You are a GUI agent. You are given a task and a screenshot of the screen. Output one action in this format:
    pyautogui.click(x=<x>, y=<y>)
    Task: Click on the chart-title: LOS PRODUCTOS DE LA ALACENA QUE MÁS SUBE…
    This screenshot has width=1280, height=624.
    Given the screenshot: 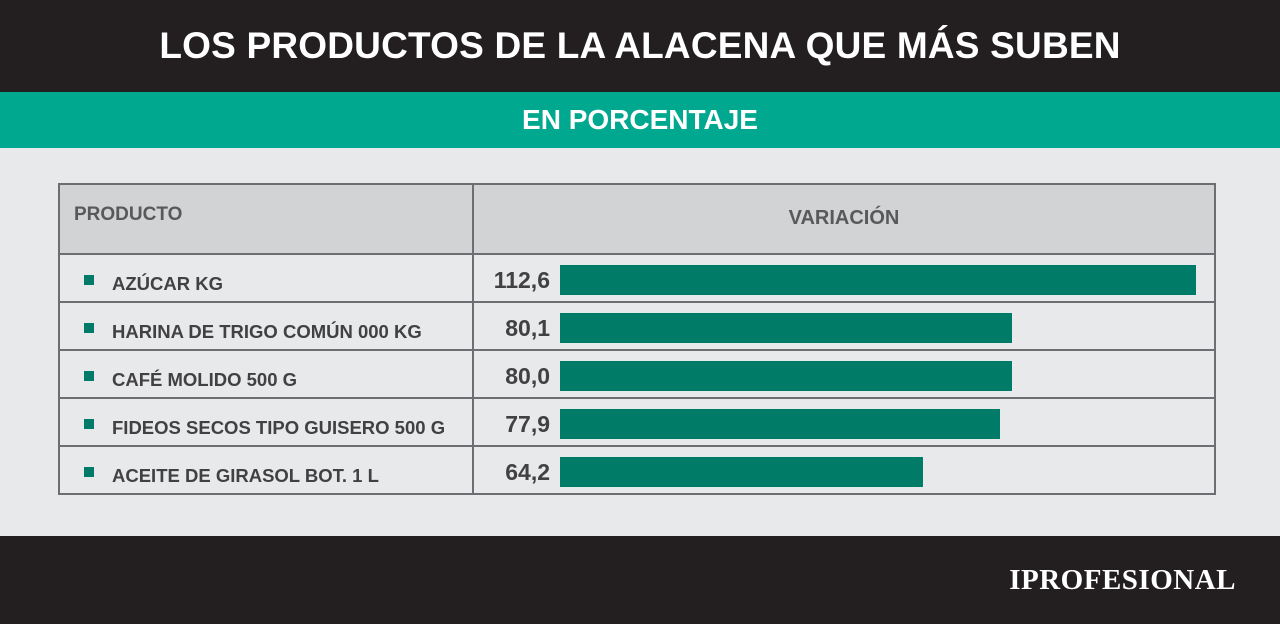 What is the action you would take?
    pyautogui.click(x=640, y=46)
    